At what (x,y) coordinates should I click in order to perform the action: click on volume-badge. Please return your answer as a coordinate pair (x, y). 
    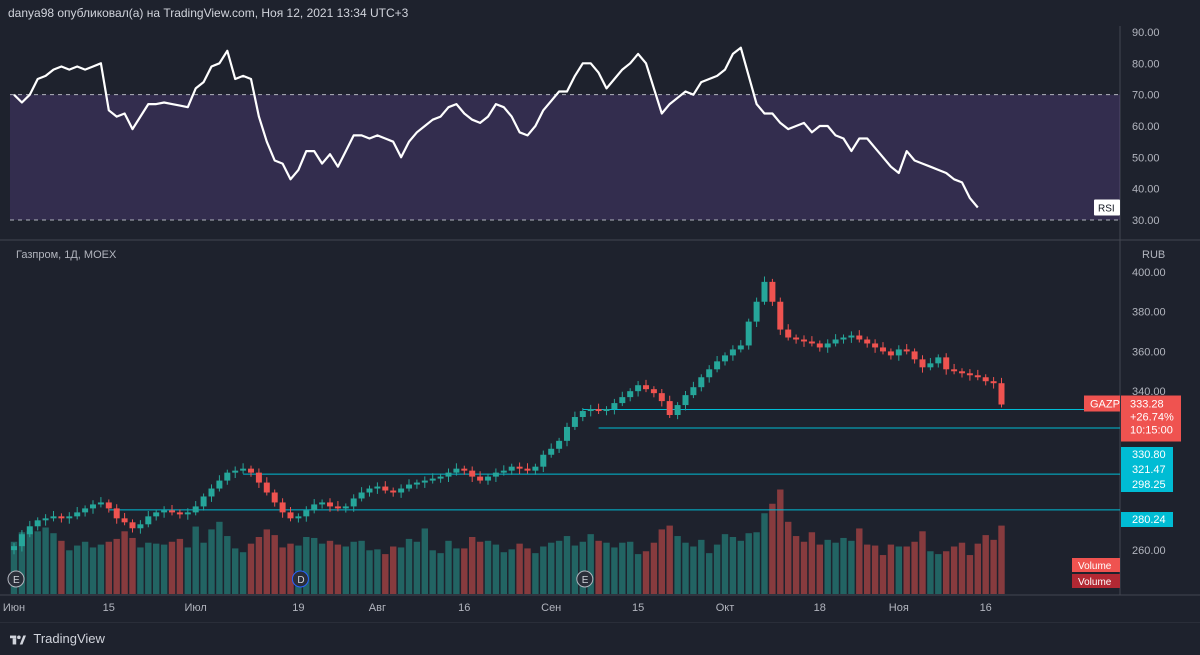
    Looking at the image, I should click on (1096, 581).